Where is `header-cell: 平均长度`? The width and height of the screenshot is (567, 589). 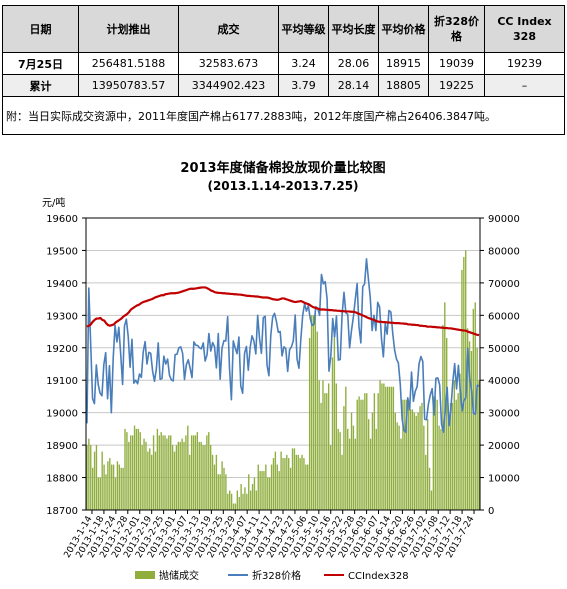
header-cell: 平均长度 is located at coordinates (353, 29).